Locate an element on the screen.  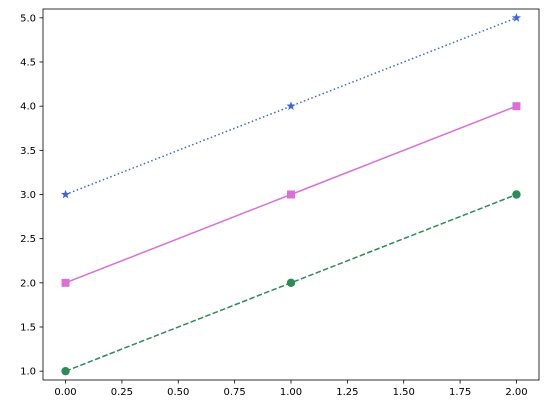
y-tick-label: 3.0 is located at coordinates (28, 195).